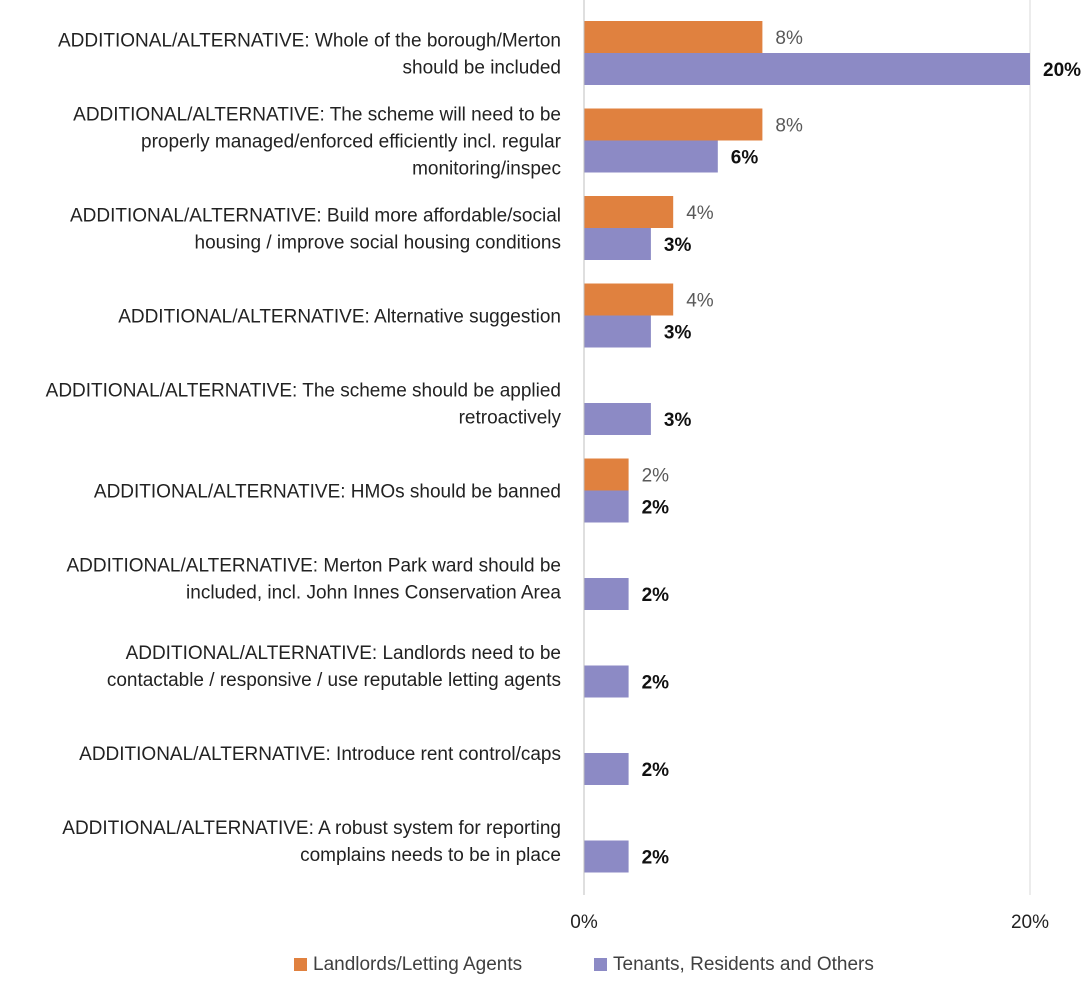 This screenshot has height=983, width=1089. Describe the element at coordinates (510, 418) in the screenshot. I see `category-label: retroactively` at that location.